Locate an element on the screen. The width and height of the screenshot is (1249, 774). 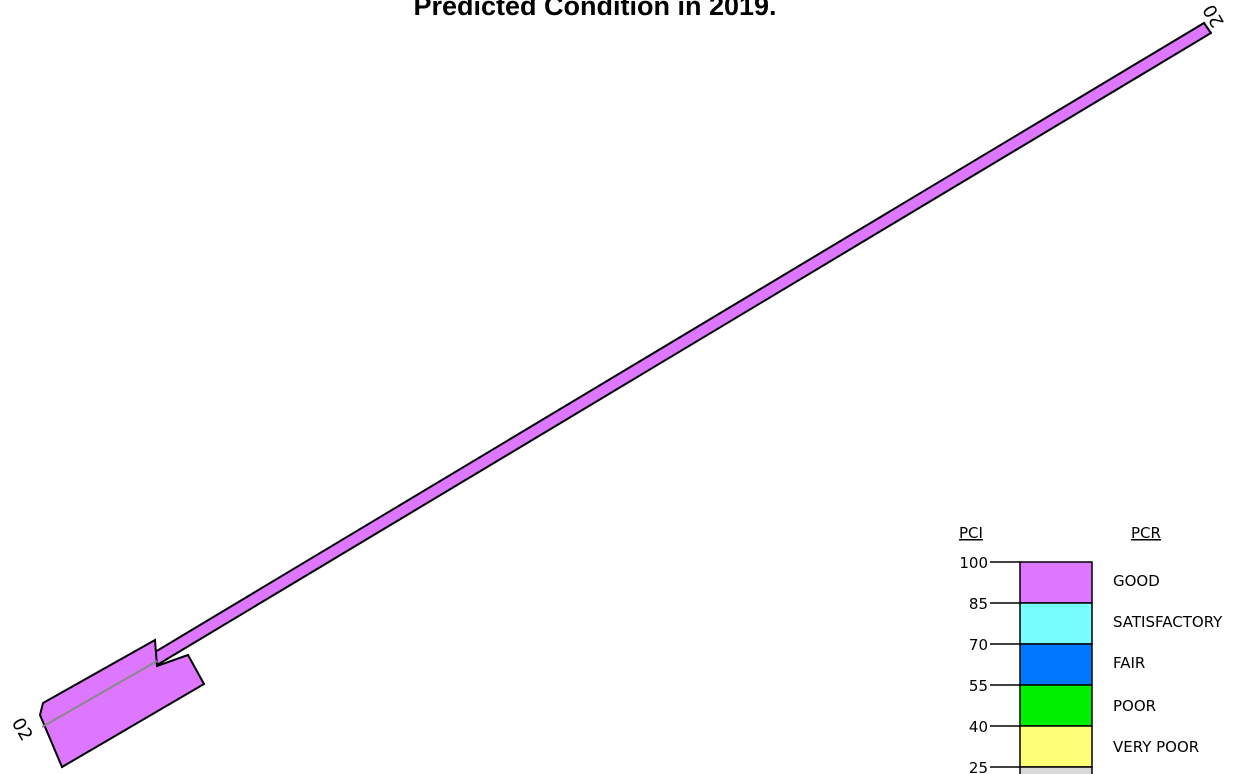
runway-centerline is located at coordinates (99, 694).